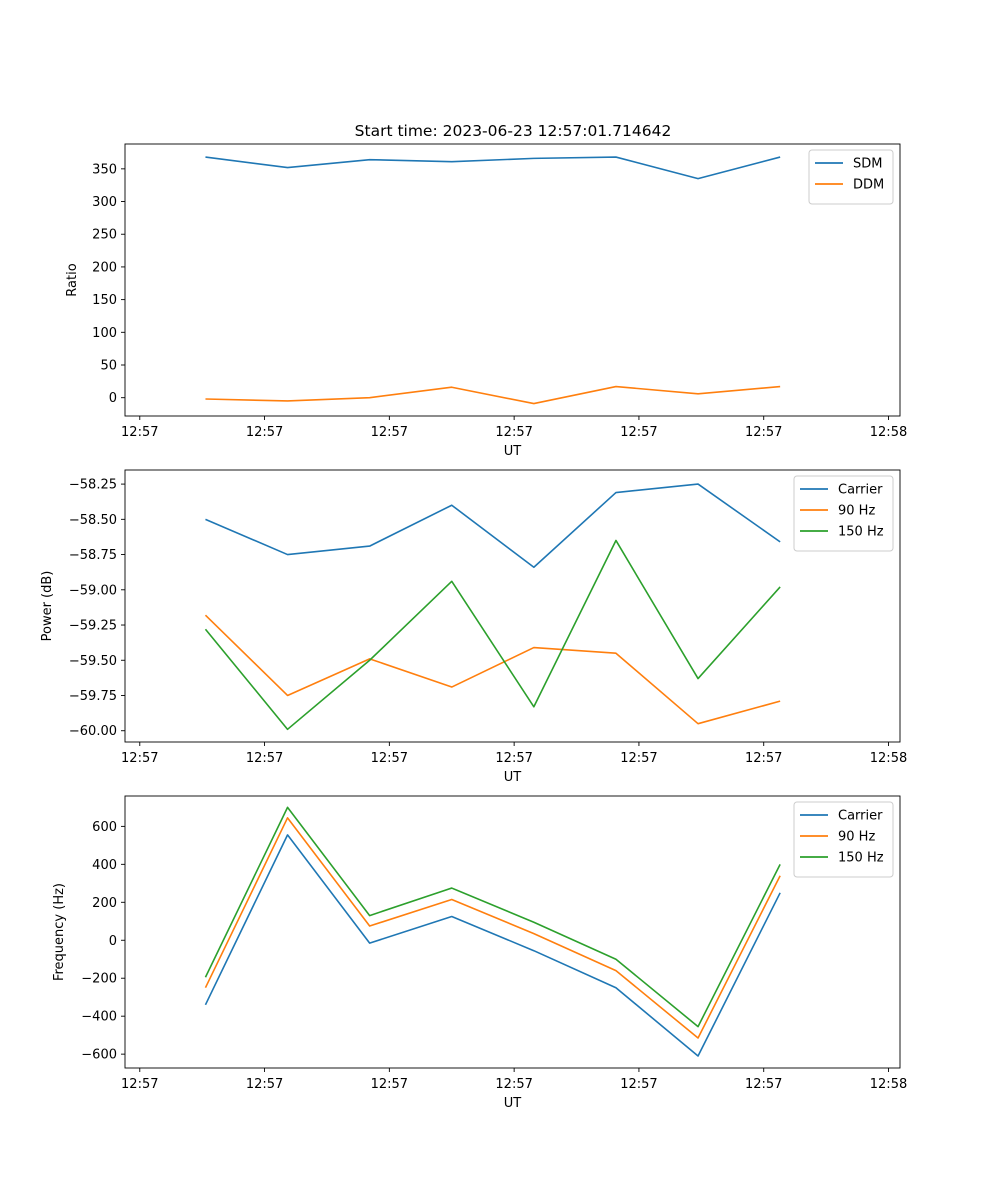 The image size is (1000, 1200). What do you see at coordinates (104, 333) in the screenshot?
I see `y-tick-label: 100` at bounding box center [104, 333].